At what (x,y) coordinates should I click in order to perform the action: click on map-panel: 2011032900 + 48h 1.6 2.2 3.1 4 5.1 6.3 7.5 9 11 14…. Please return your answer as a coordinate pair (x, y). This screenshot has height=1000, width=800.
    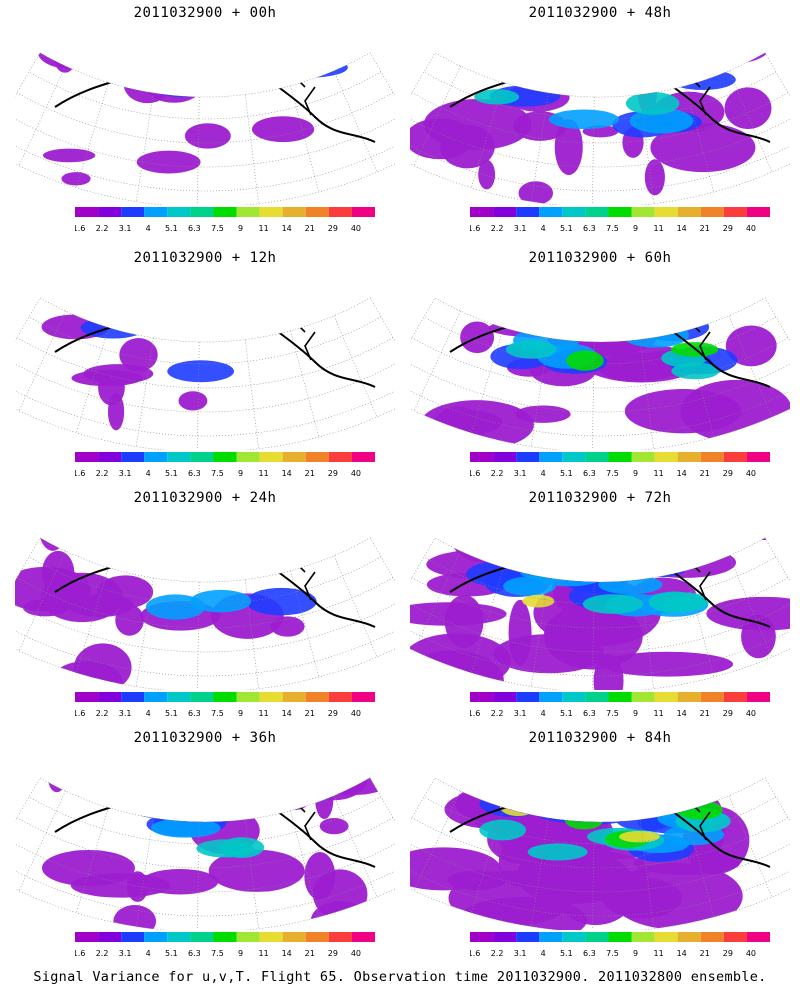
    Looking at the image, I should click on (600, 122).